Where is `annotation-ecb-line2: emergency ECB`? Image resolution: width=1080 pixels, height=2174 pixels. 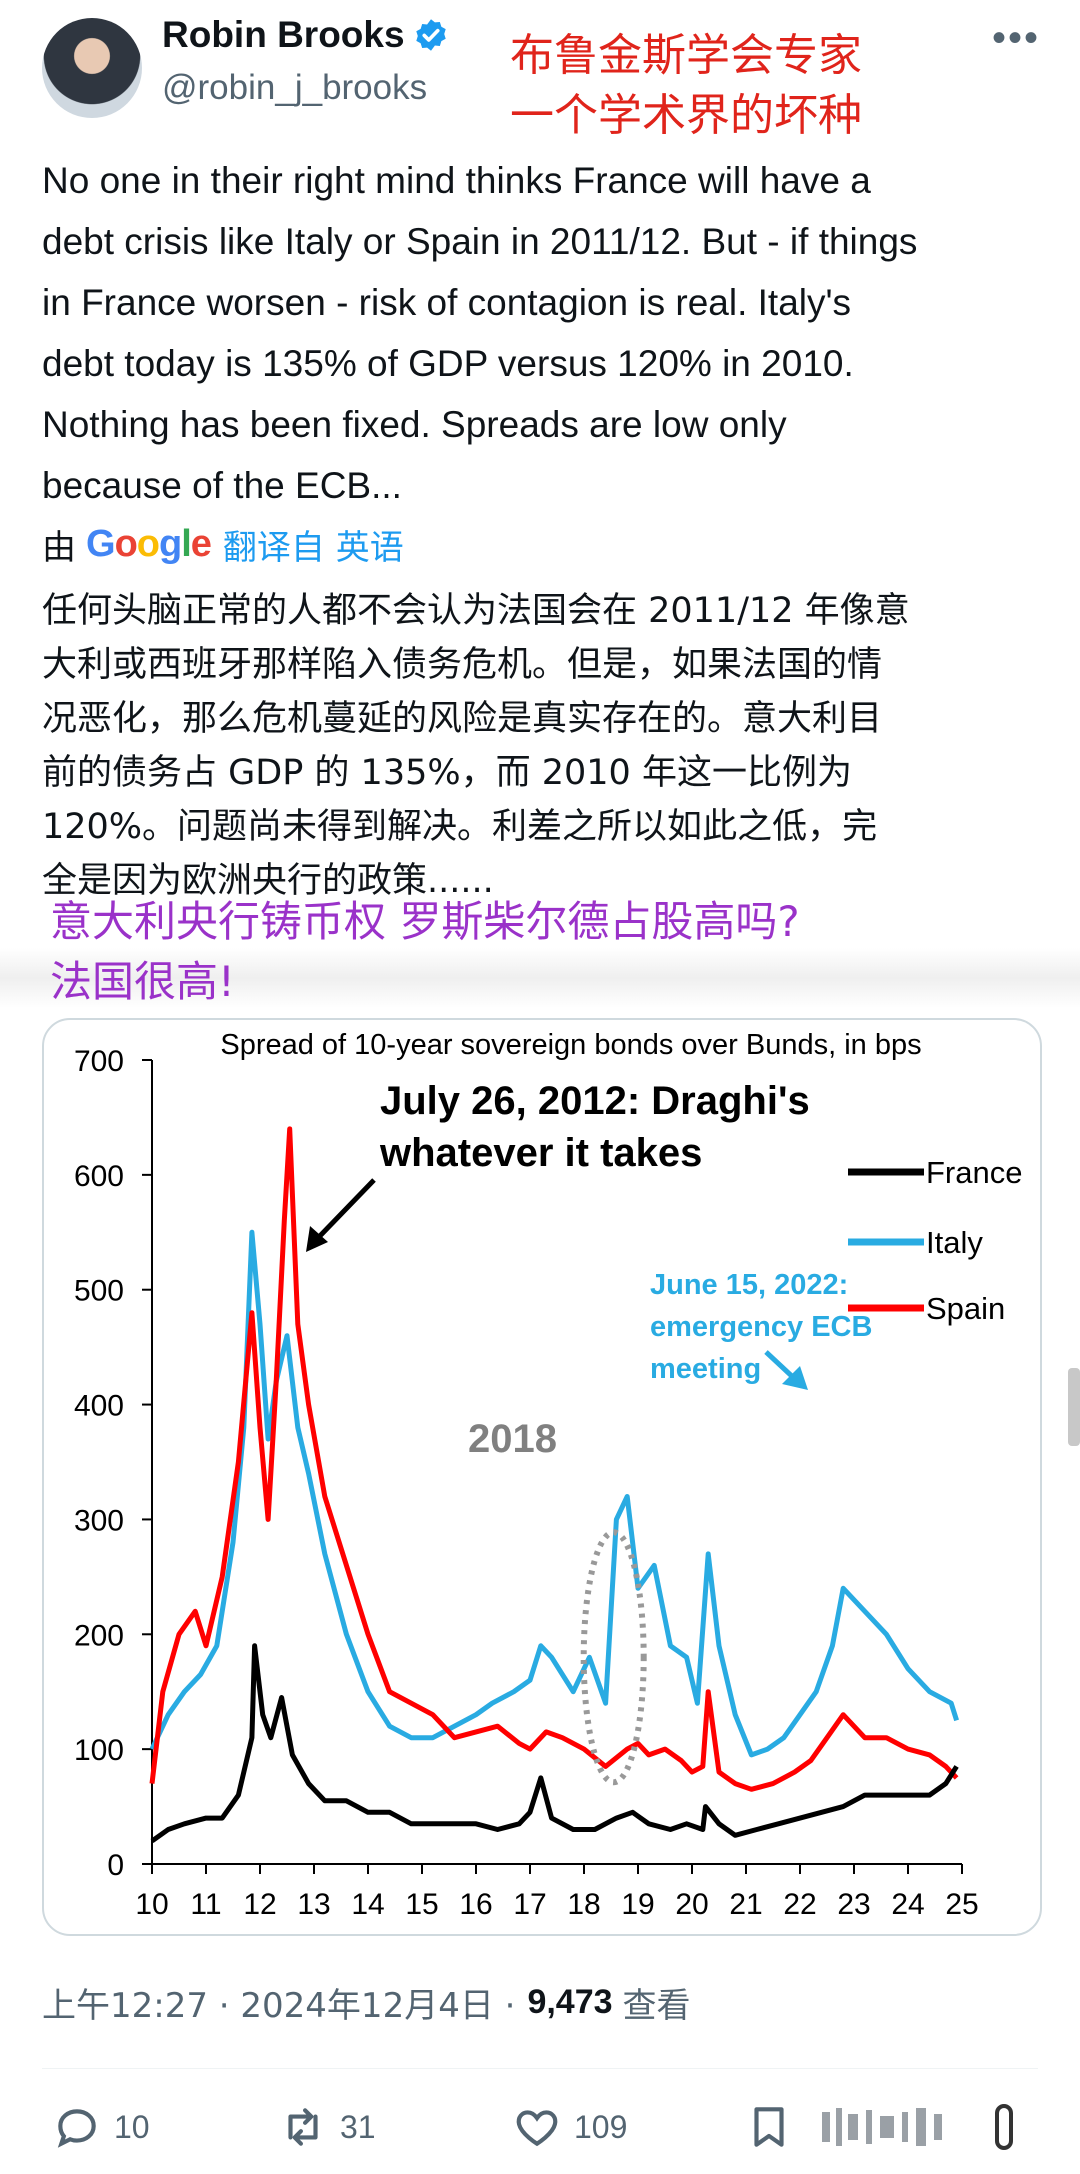 annotation-ecb-line2: emergency ECB is located at coordinates (761, 1327).